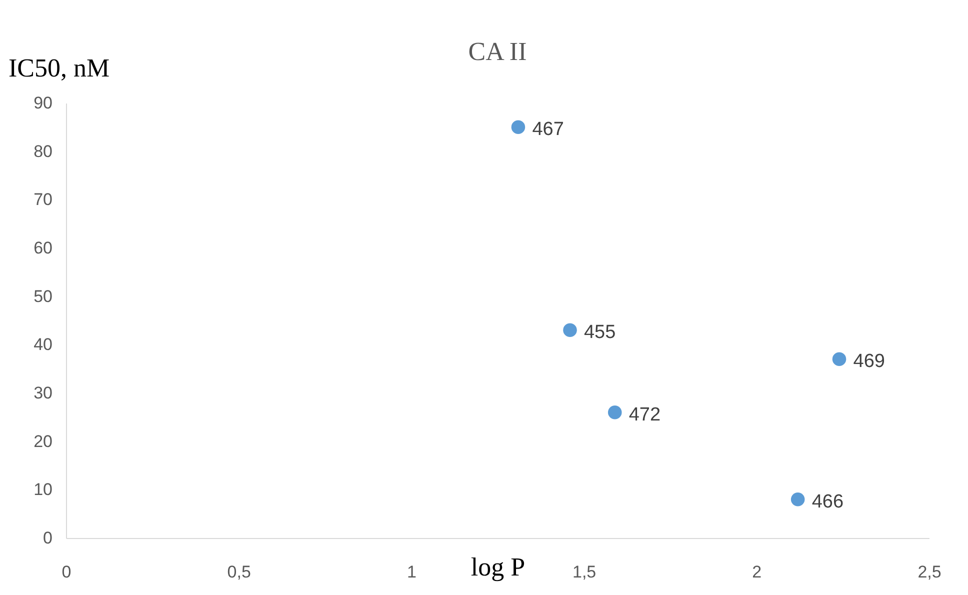 The height and width of the screenshot is (595, 968). I want to click on y-tick-label: 0, so click(47, 538).